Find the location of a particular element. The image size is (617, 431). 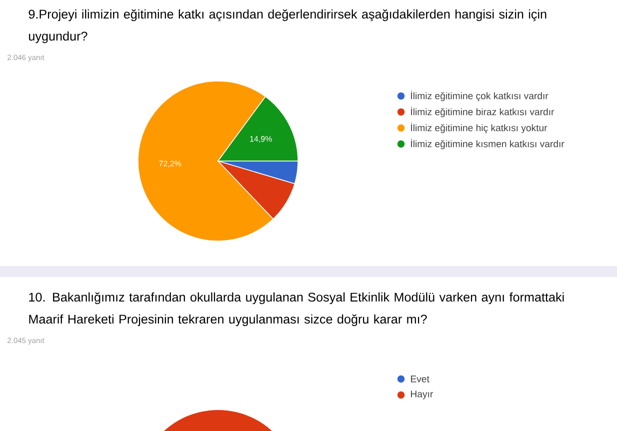

chart-title: 9.Projeyi ilimizin eğitimine katkı açısından değerlendirirsek aşağıdakilerden hangisi sizin için uygundur? is located at coordinates (287, 26).